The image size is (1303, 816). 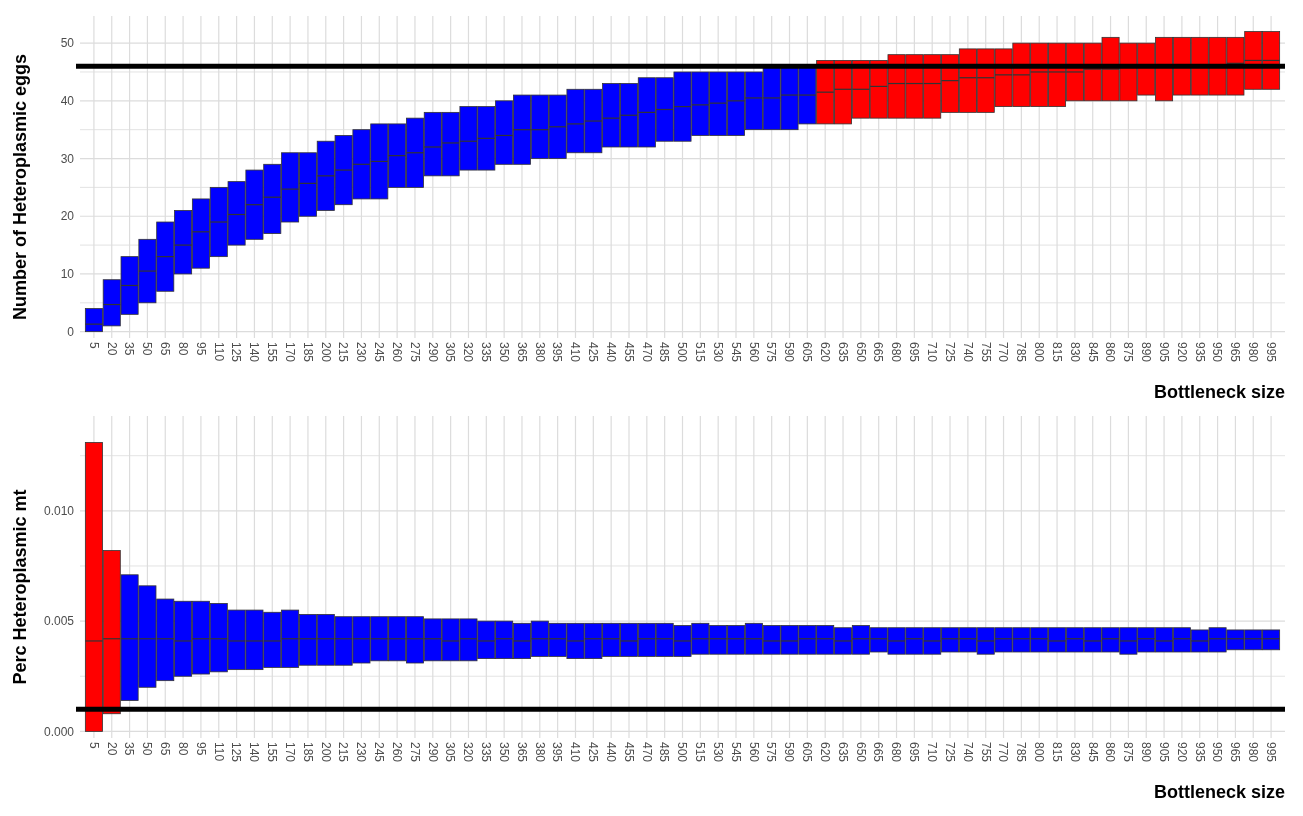 I want to click on y-axis-title: Perc Heteroplasmic mt, so click(x=20, y=587).